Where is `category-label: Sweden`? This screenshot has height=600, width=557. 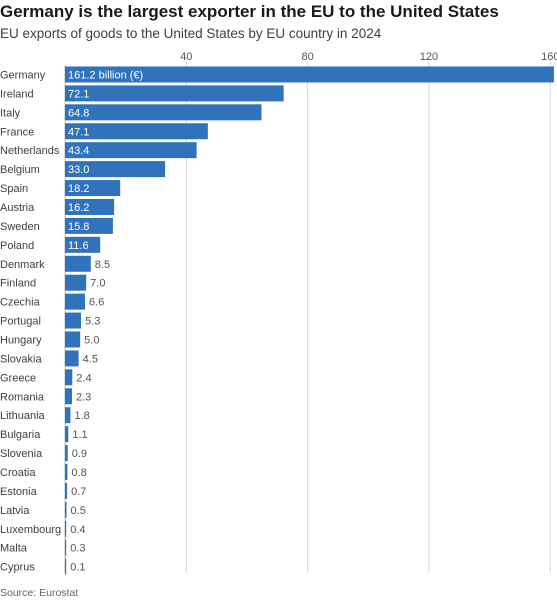 category-label: Sweden is located at coordinates (20, 227).